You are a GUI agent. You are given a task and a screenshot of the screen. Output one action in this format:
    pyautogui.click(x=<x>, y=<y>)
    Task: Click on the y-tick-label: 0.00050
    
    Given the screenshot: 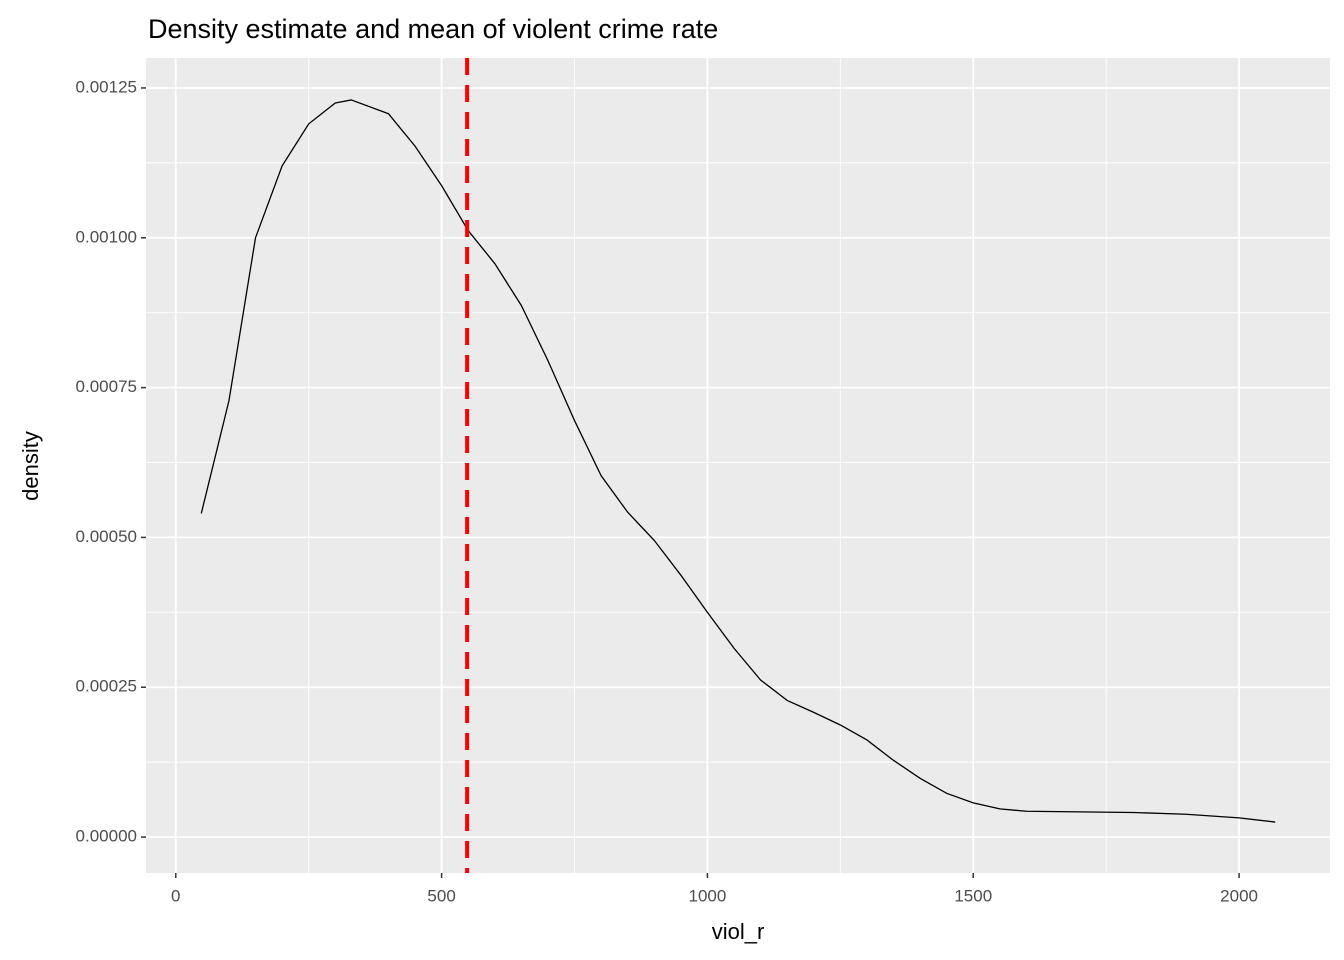 What is the action you would take?
    pyautogui.click(x=106, y=536)
    